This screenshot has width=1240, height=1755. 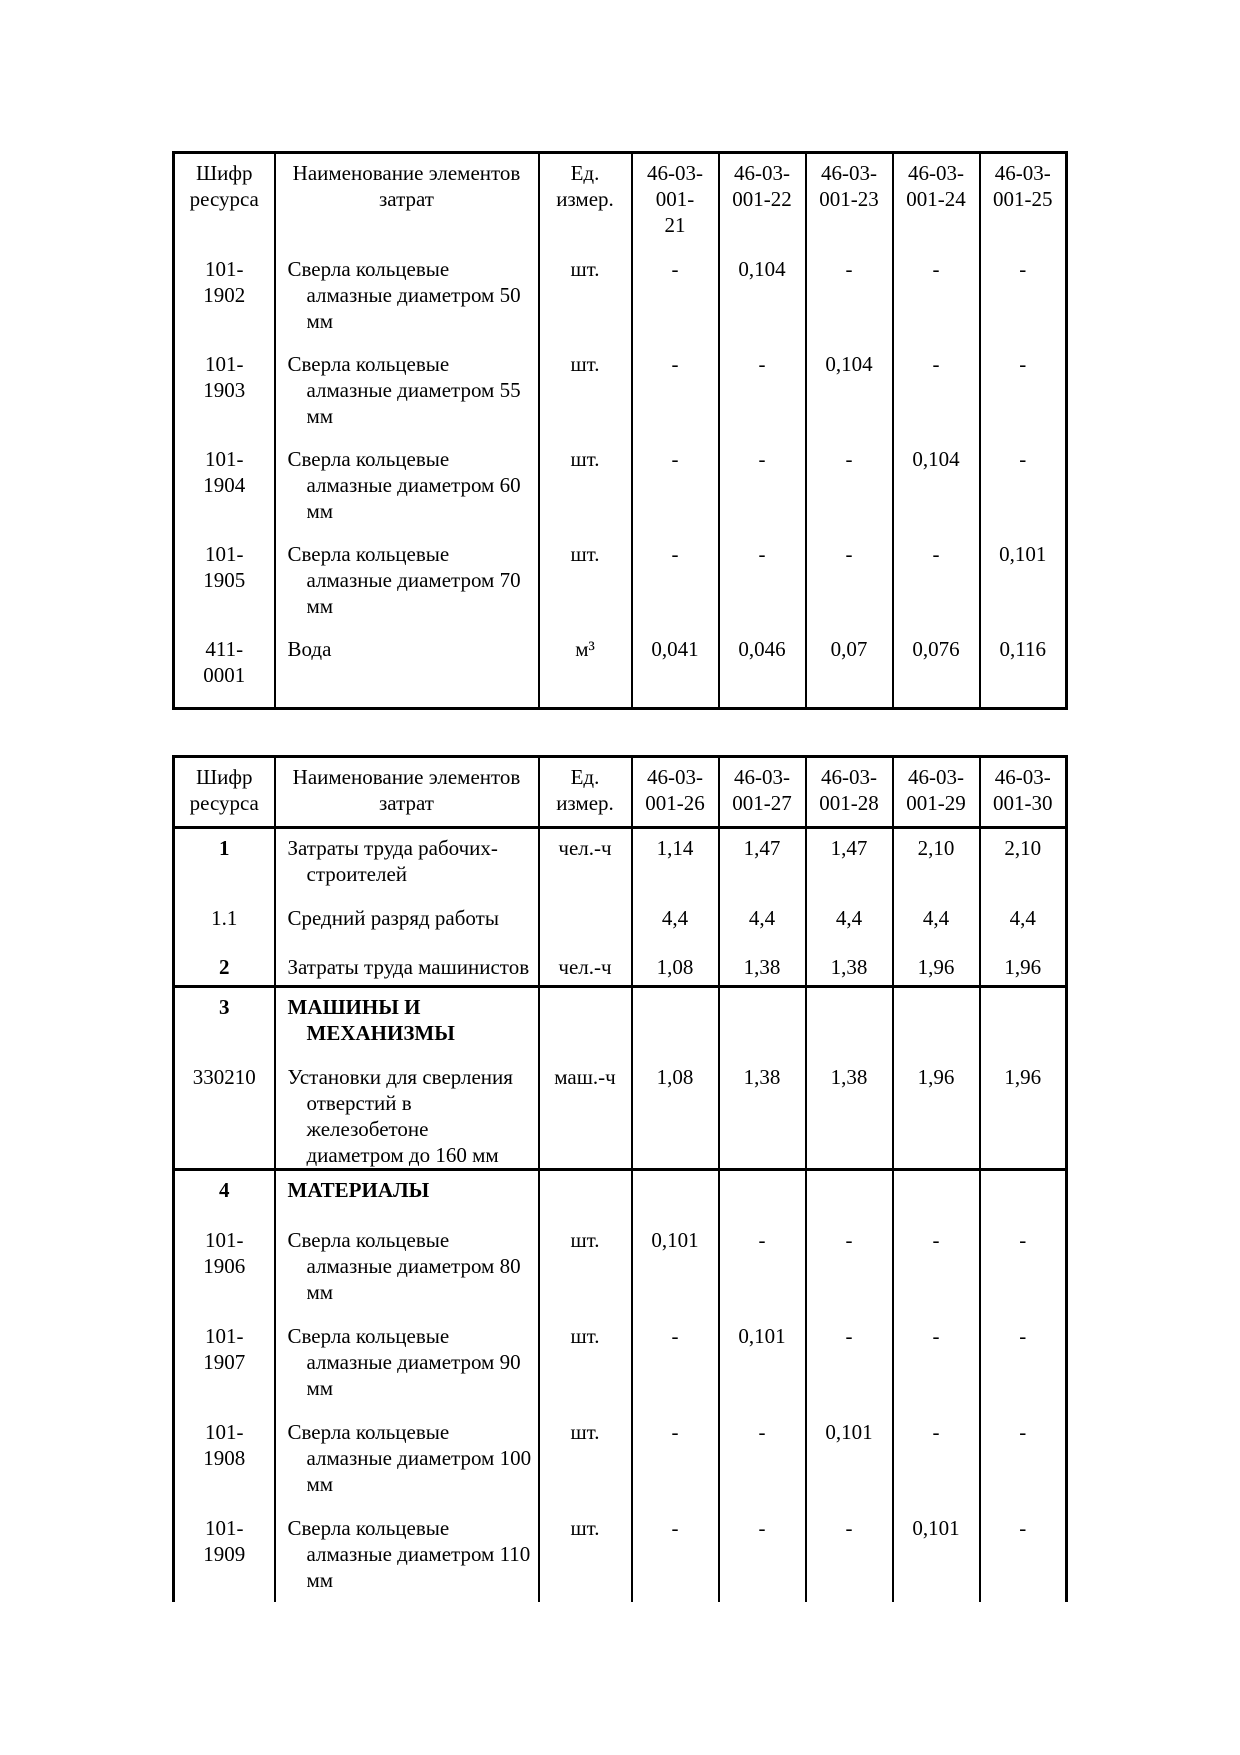 I want to click on cell-code: 101- 1909, so click(x=224, y=1541).